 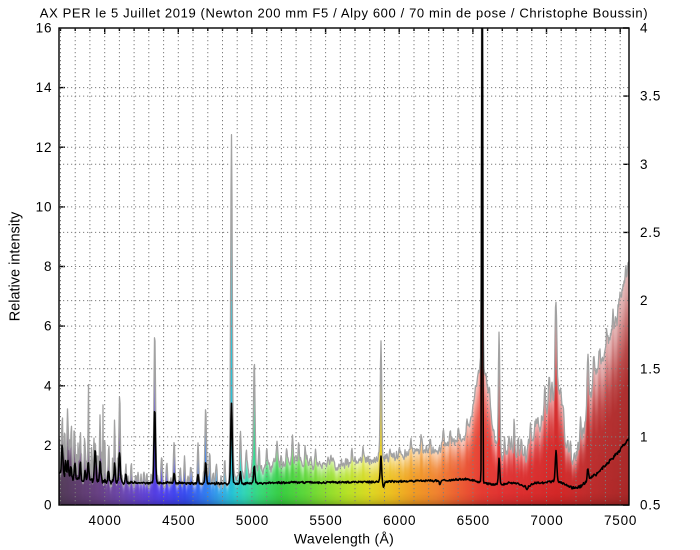 I want to click on svg-text: 5000, so click(x=252, y=520).